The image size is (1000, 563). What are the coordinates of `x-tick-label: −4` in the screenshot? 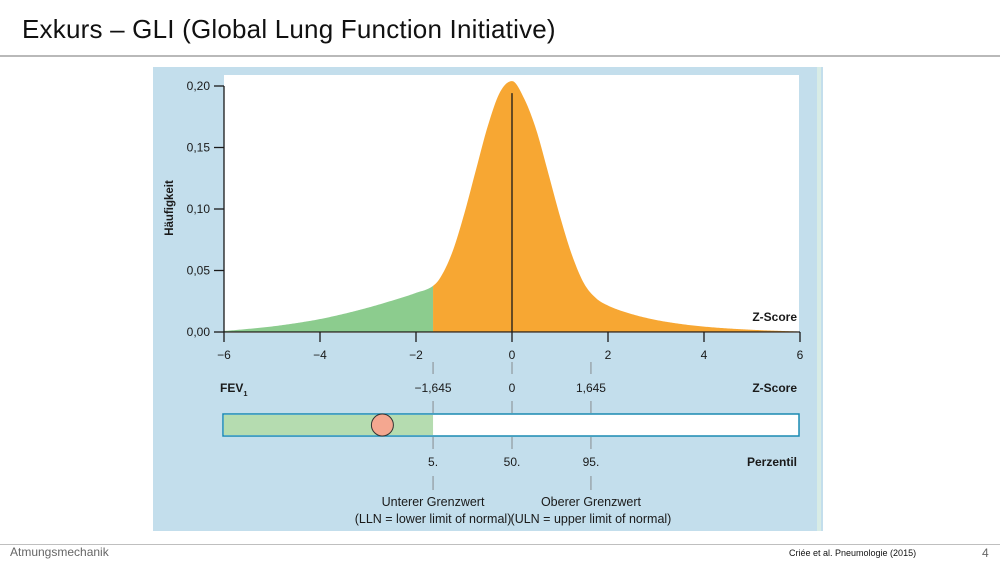 It's located at (320, 355).